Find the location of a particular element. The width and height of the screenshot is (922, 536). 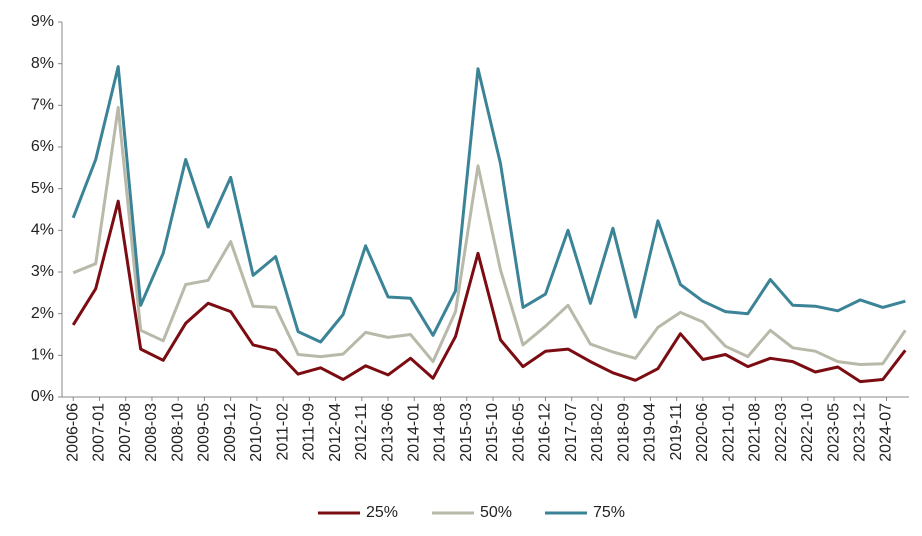

x-tick-label: 2022-10 is located at coordinates (807, 432).